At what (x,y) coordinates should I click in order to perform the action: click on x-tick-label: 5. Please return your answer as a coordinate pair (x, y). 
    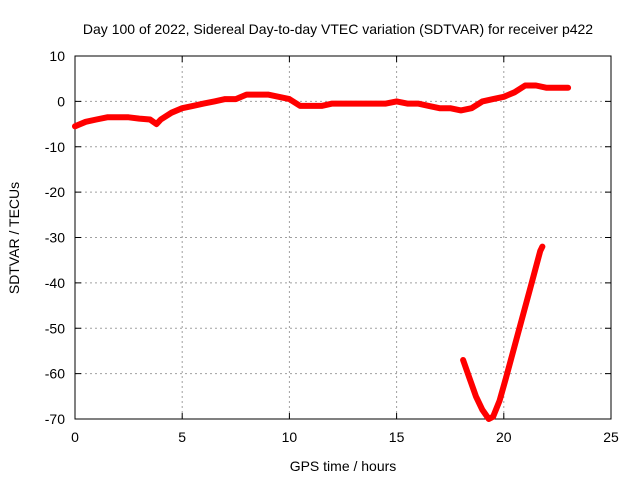
    Looking at the image, I should click on (182, 437).